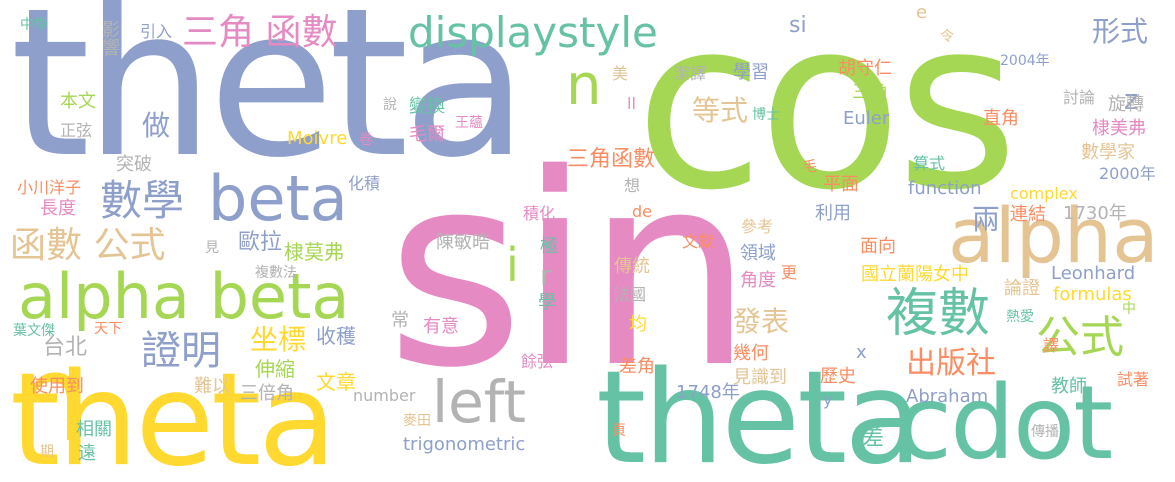 The image size is (1175, 482). Describe the element at coordinates (620, 73) in the screenshot. I see `word-mei: 美` at that location.